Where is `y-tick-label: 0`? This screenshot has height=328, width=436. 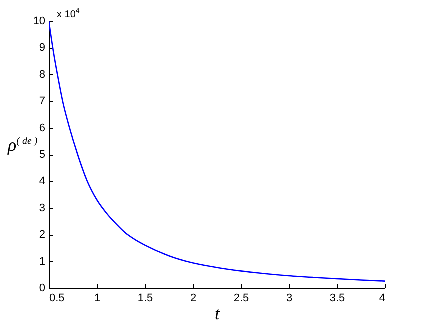 y-tick-label: 0 is located at coordinates (42, 288).